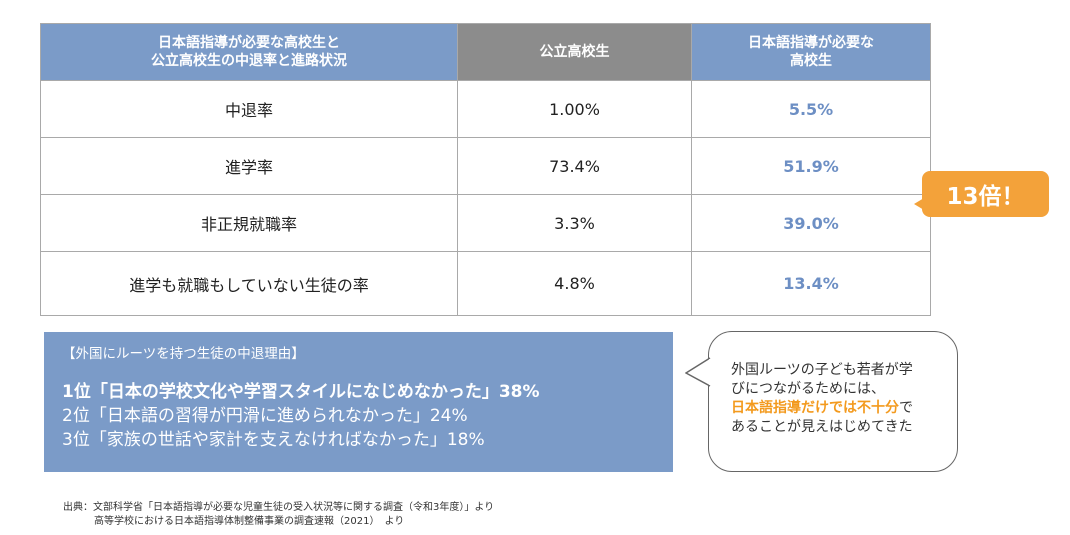  Describe the element at coordinates (906, 408) in the screenshot. I see `bubble-highlight-suffix: で` at that location.